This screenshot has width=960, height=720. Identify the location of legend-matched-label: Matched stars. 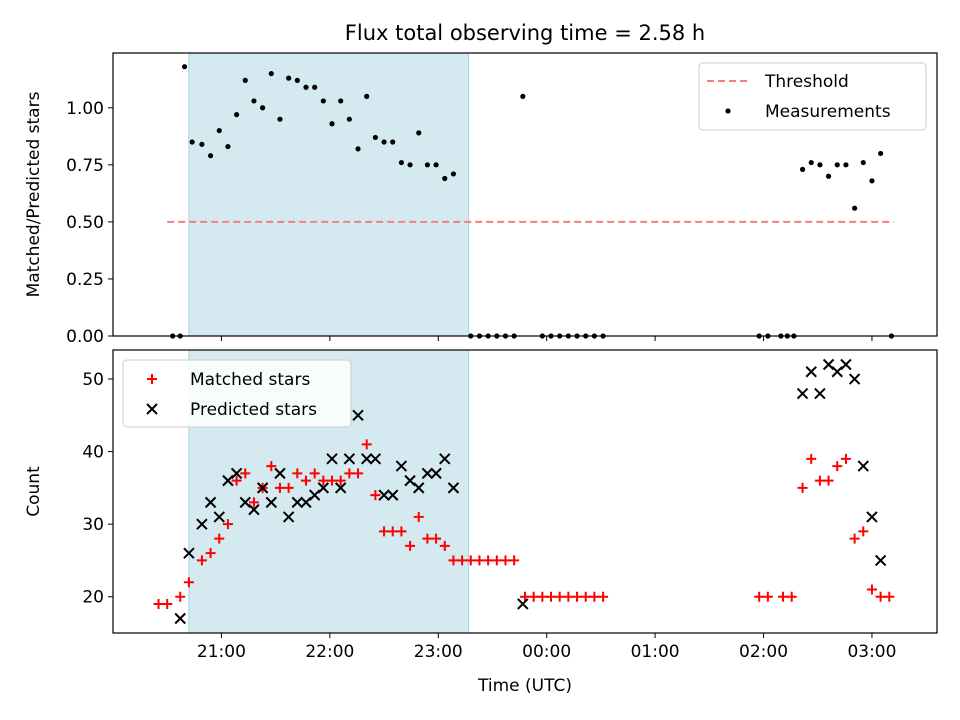
(250, 380).